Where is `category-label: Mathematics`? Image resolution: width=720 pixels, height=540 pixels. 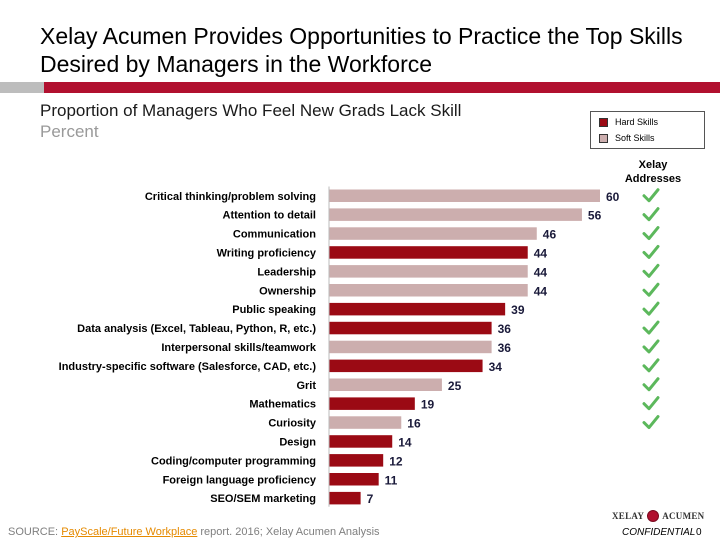 category-label: Mathematics is located at coordinates (282, 405).